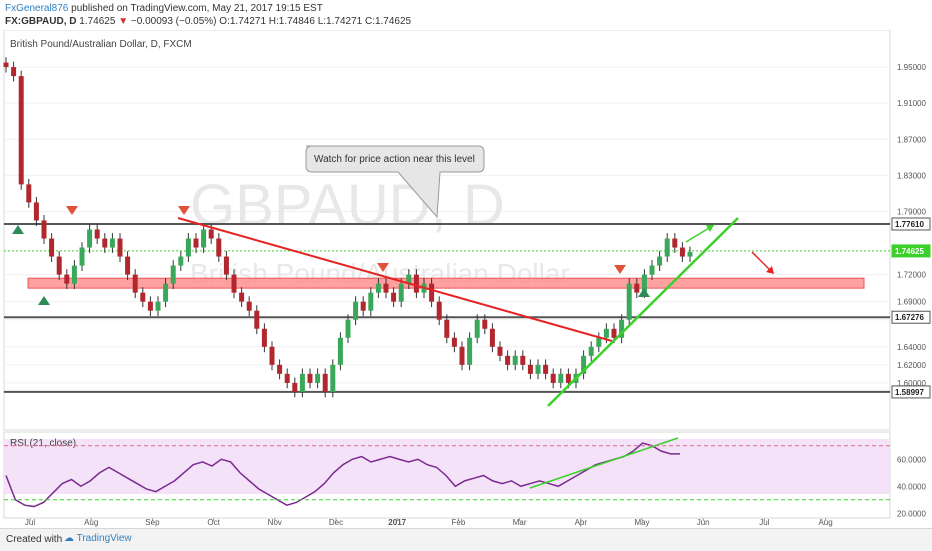 The width and height of the screenshot is (932, 551). I want to click on time-tick-label: May, so click(641, 522).